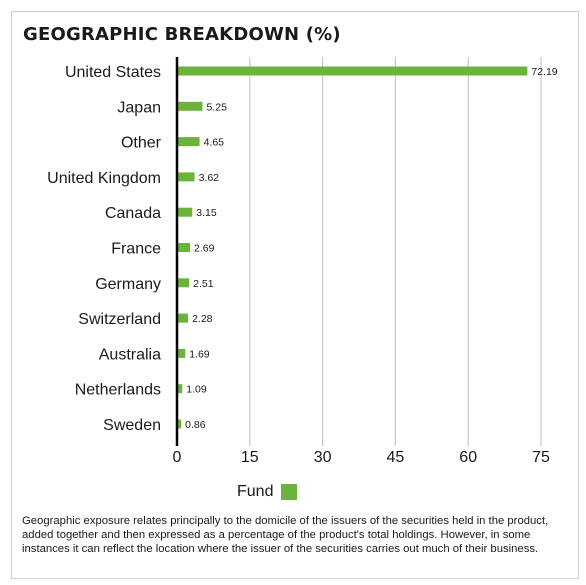  I want to click on x-tick-labels: 0 15 30 45 60 75, so click(361, 457).